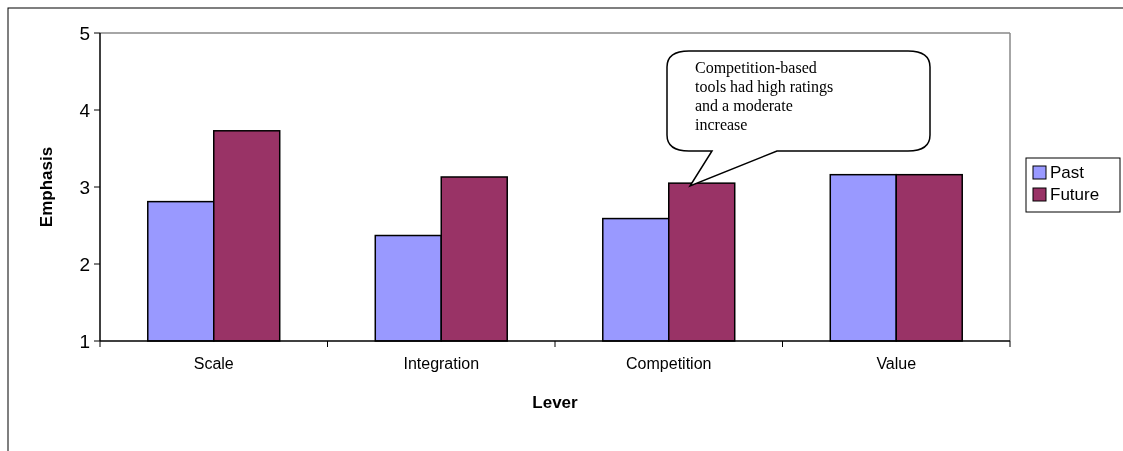 The height and width of the screenshot is (451, 1123). I want to click on x-tick-label: Value, so click(896, 363).